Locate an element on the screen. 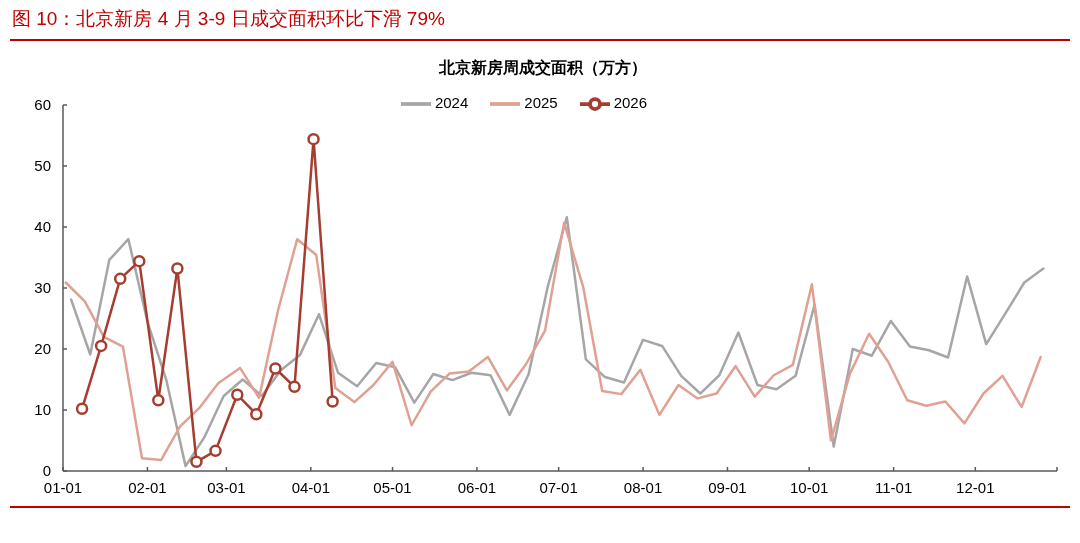  y-tick-label: 60 is located at coordinates (42, 105).